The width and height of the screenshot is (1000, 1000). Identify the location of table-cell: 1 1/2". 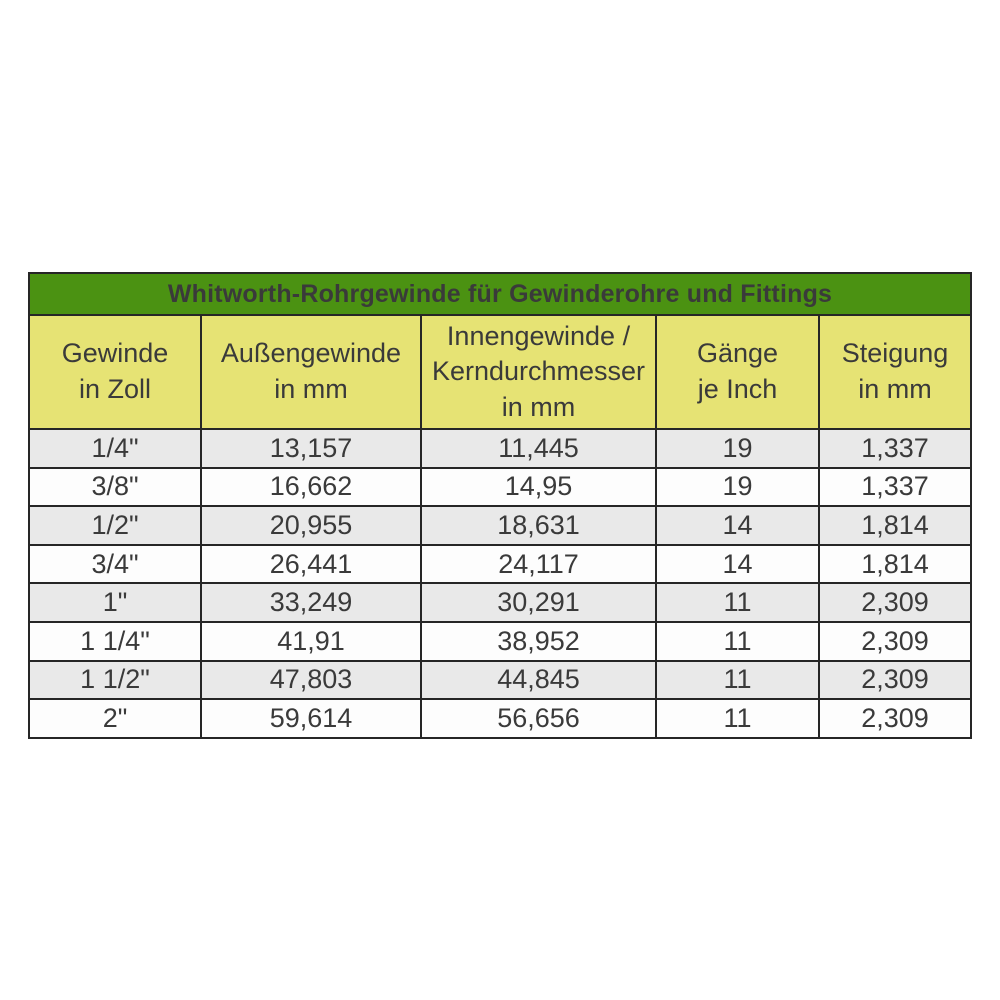
(115, 680).